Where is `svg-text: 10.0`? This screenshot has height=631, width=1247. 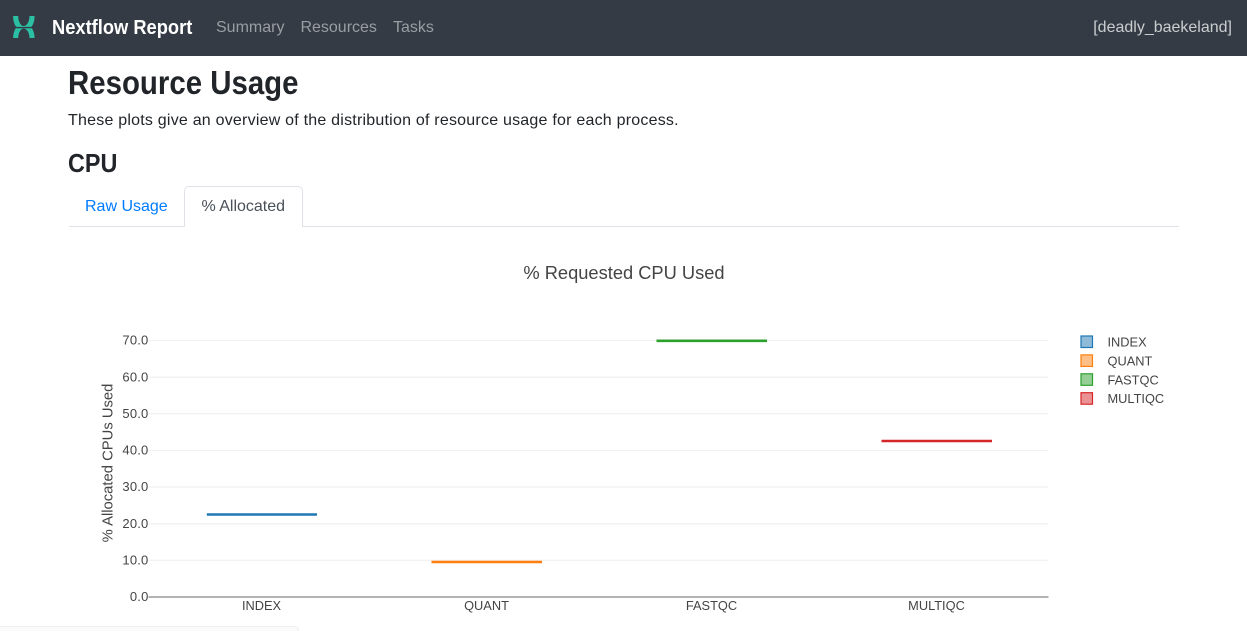 svg-text: 10.0 is located at coordinates (135, 560).